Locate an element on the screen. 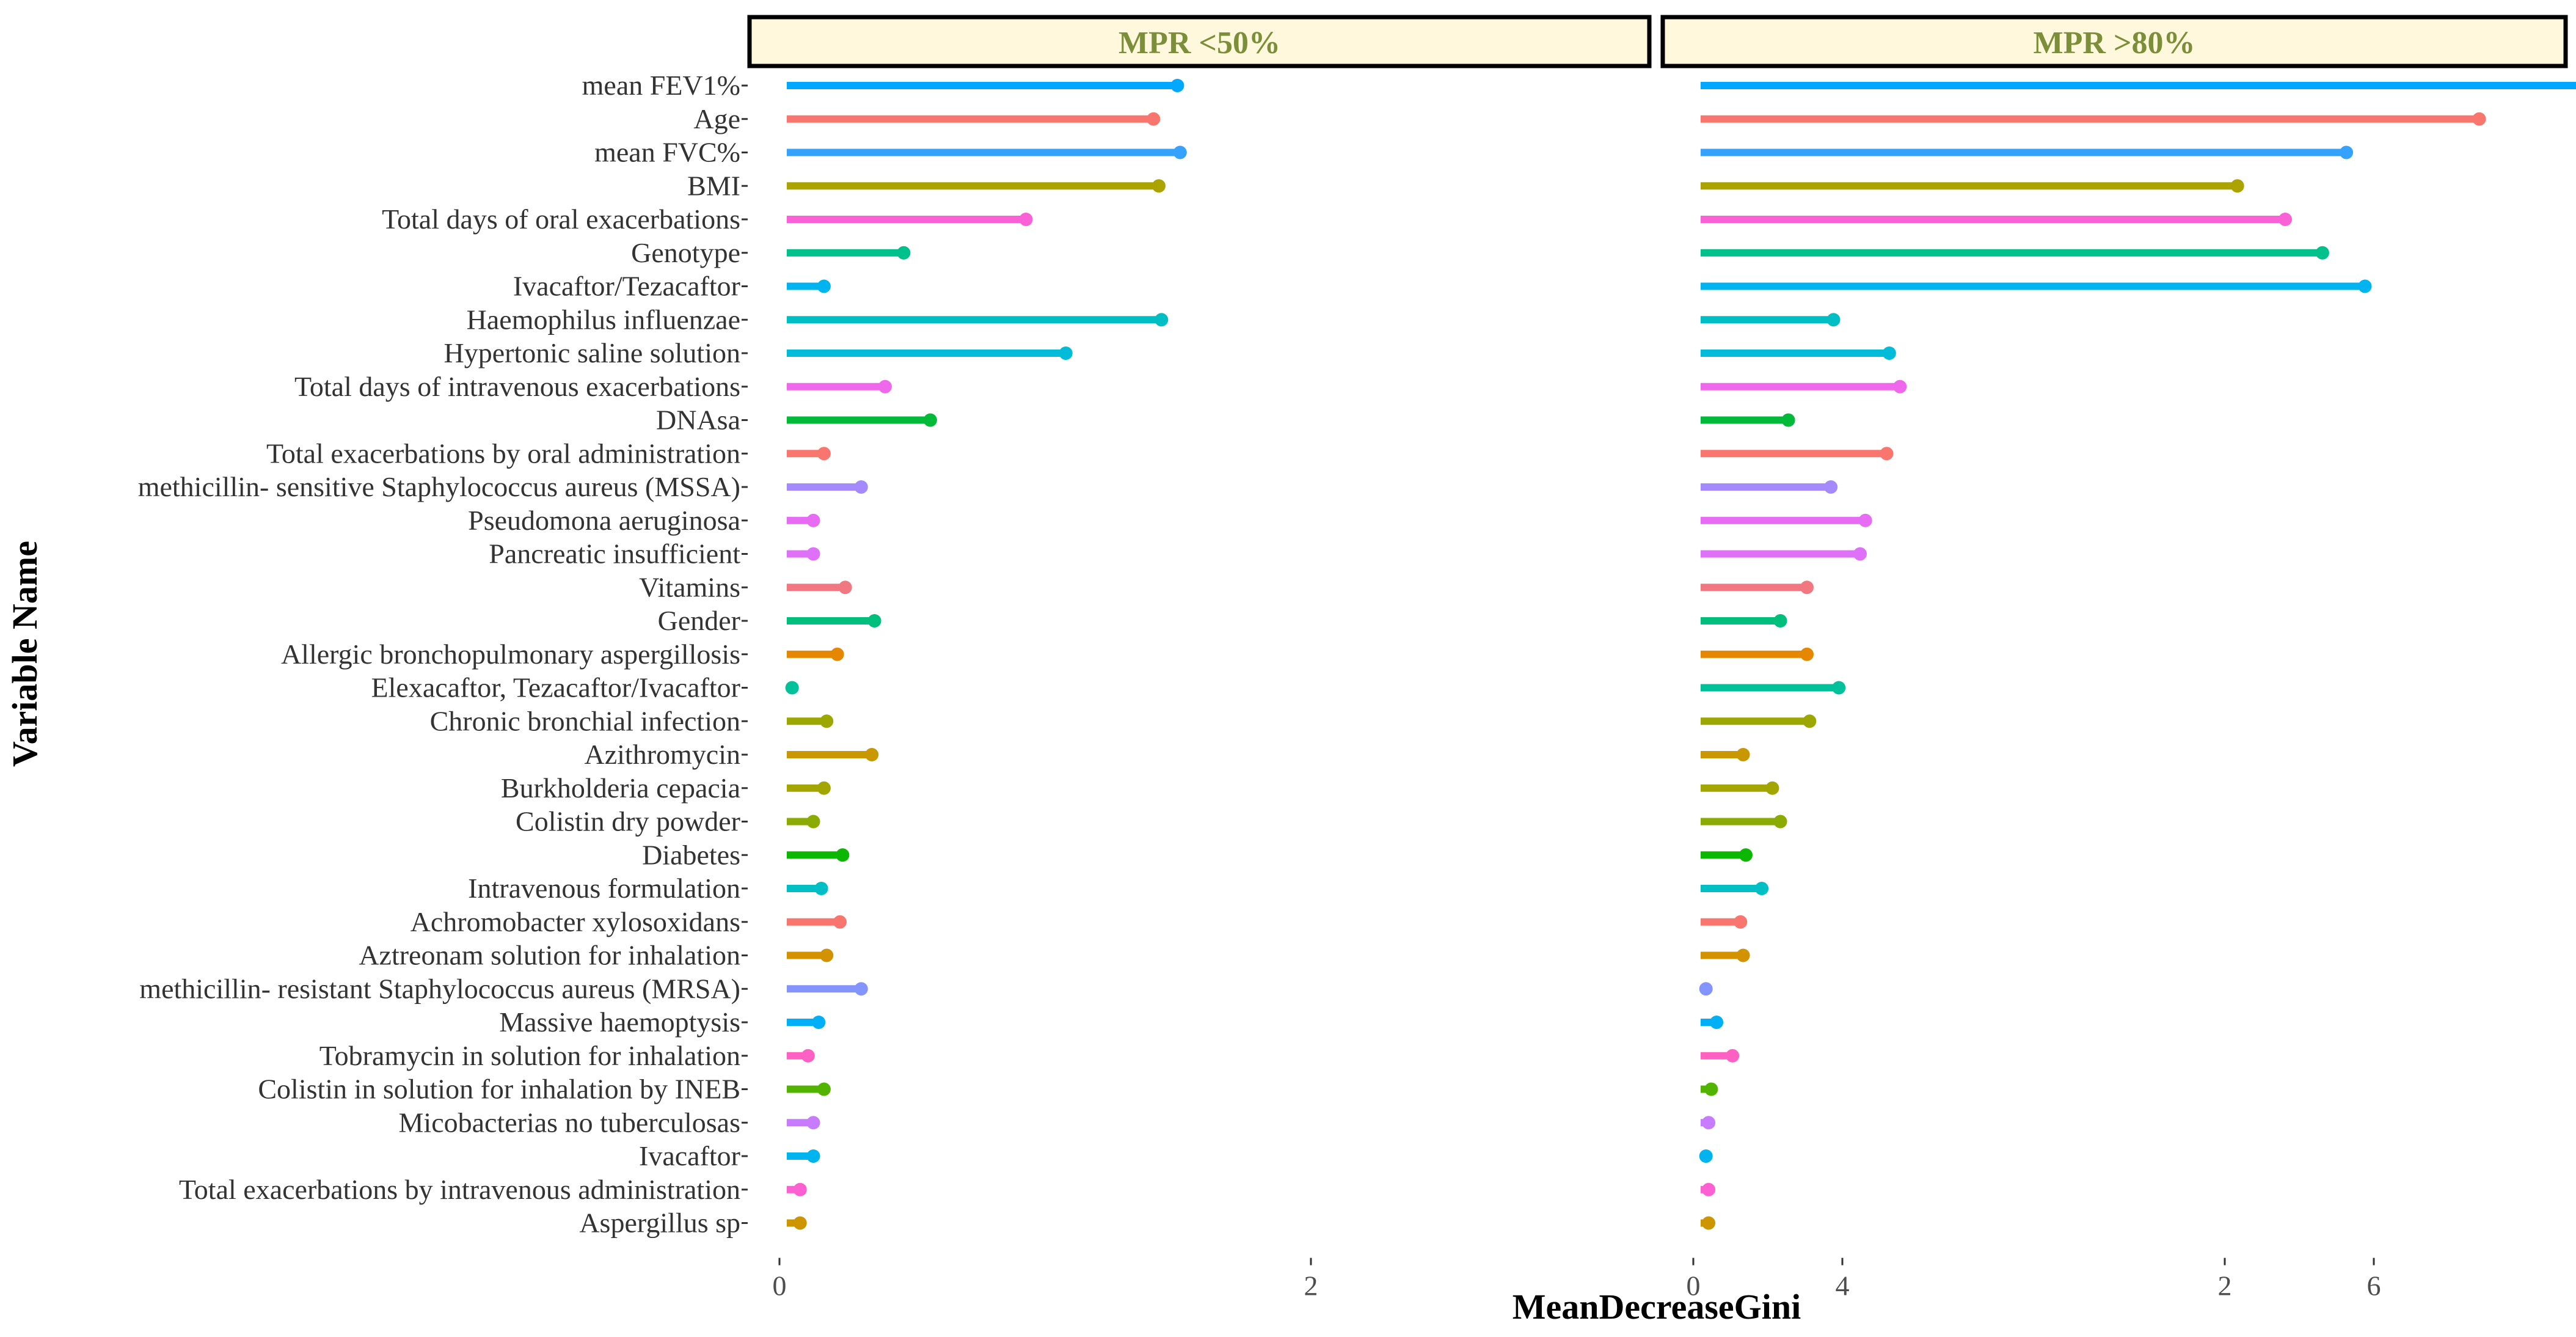  y-tick-label-total-days-of-intravenous-exacerbations: Total days of intravenous exacerbations is located at coordinates (517, 386).